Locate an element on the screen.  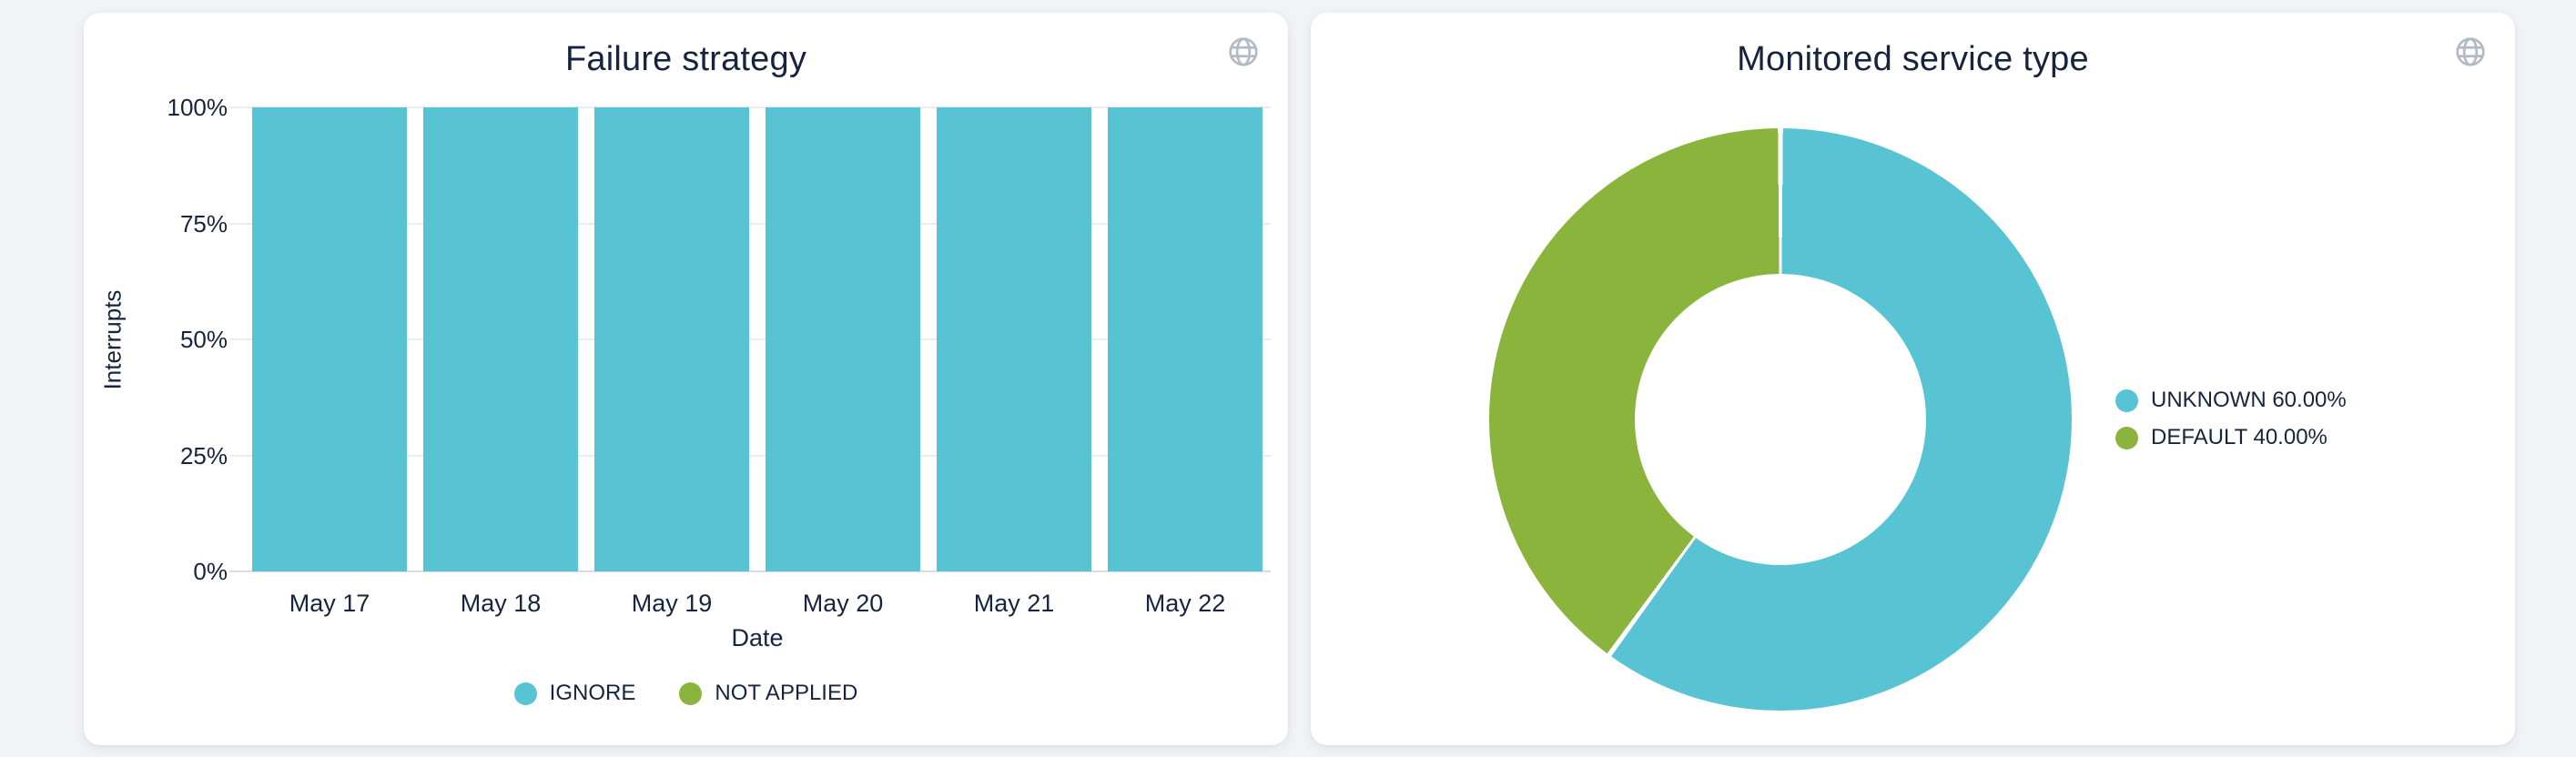
x-axis-title: Date is located at coordinates (757, 637).